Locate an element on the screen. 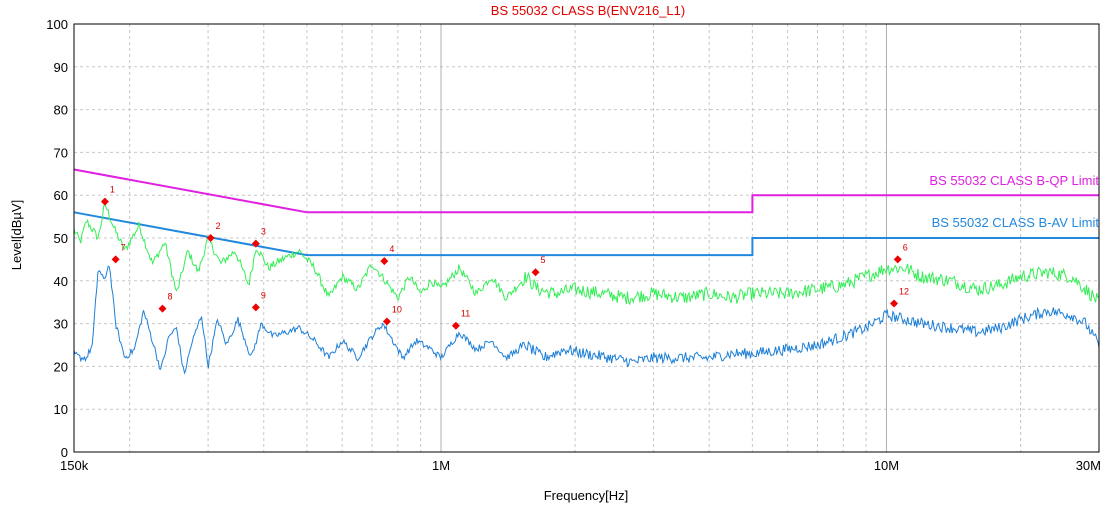  x-tick-label-1: 1M is located at coordinates (441, 465).